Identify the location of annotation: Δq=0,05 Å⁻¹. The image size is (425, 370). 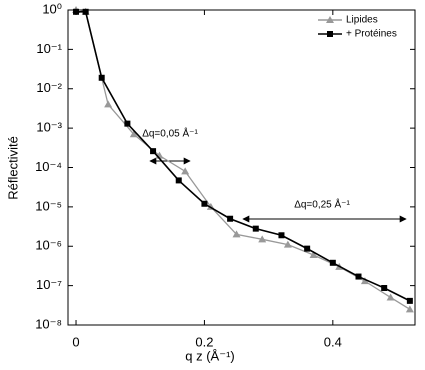
(170, 133).